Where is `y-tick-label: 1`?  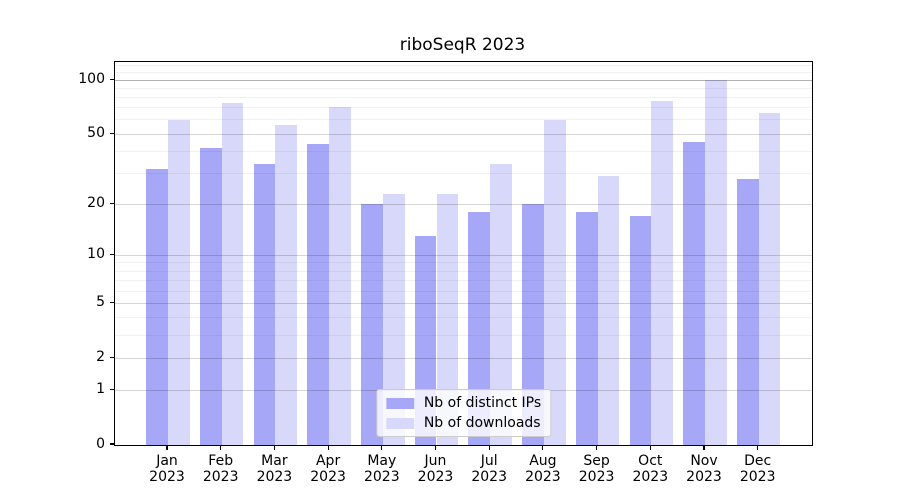
y-tick-label: 1 is located at coordinates (100, 389).